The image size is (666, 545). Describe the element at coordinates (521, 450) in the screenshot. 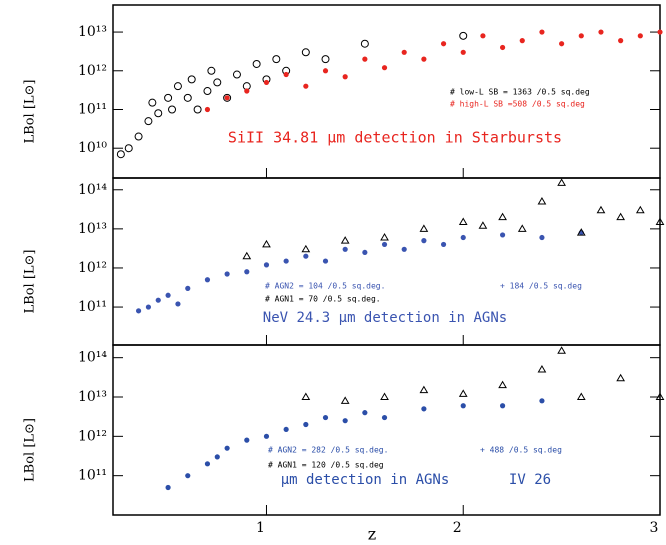

I see `annotation: + 488 /0.5 sq.deg` at that location.